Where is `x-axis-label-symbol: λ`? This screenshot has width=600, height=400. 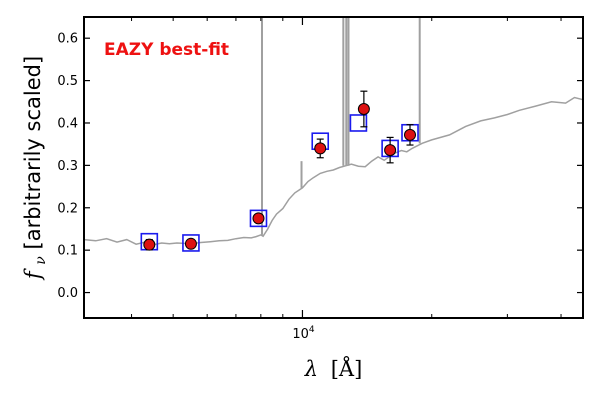 x-axis-label-symbol: λ is located at coordinates (311, 369).